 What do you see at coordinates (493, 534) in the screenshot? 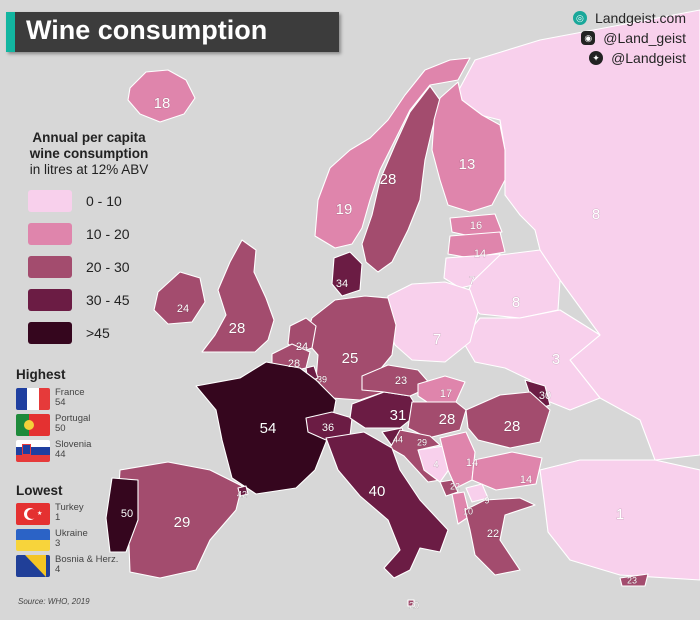
I see `value-label-greece: 22` at bounding box center [493, 534].